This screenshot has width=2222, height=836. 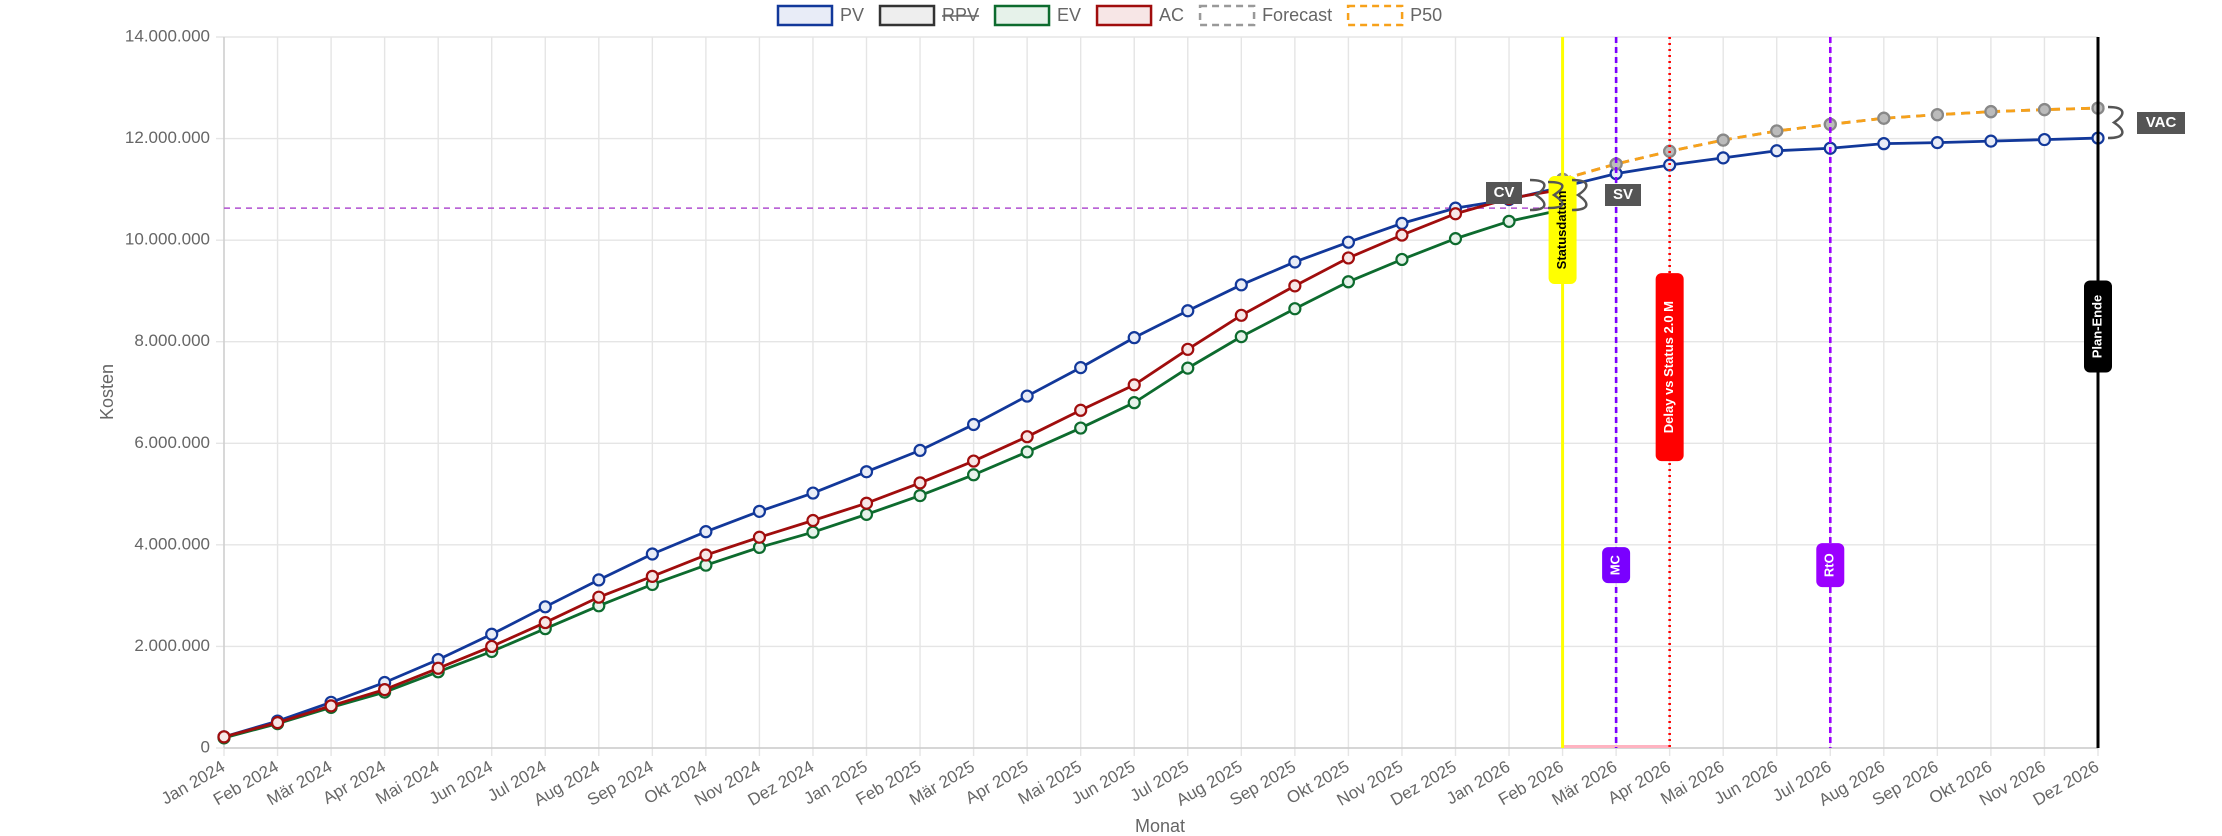 I want to click on marker-label: Delay vs Status 2.0 M, so click(x=1668, y=367).